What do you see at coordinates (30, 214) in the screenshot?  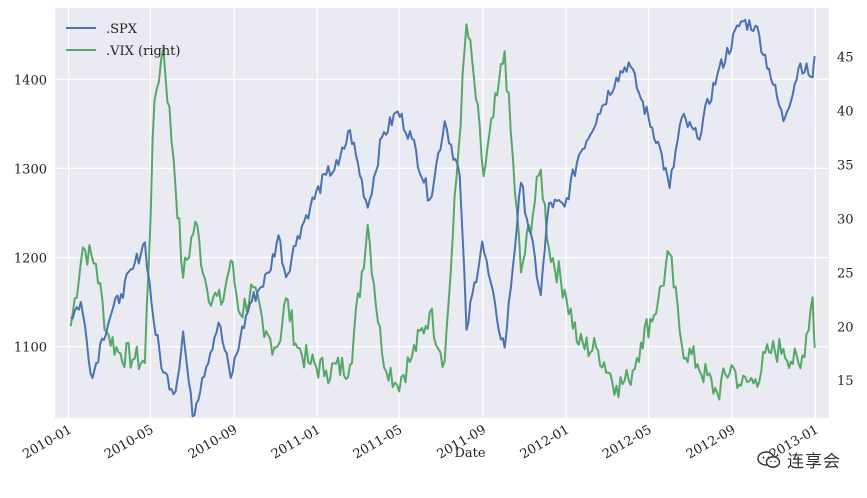 I see `left-y-axis: 1100 1200 1300 1400` at bounding box center [30, 214].